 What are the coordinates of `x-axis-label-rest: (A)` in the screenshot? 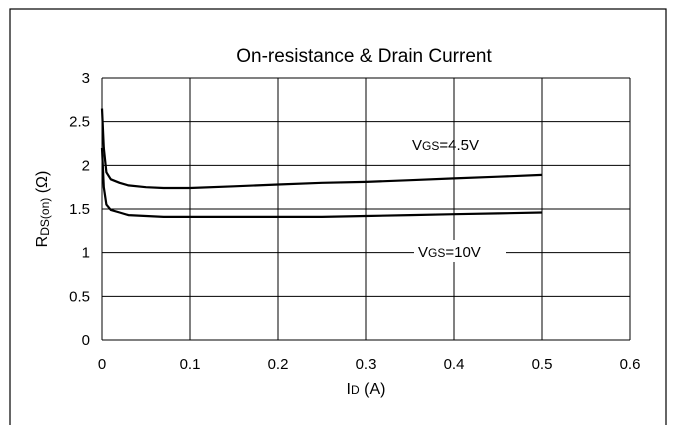 It's located at (373, 389).